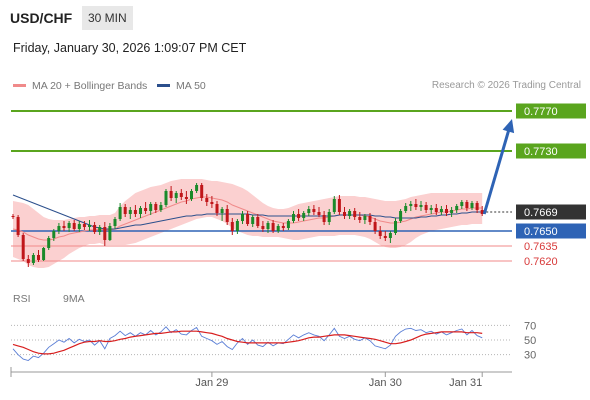 This screenshot has height=400, width=590. I want to click on arrow-head, so click(508, 126).